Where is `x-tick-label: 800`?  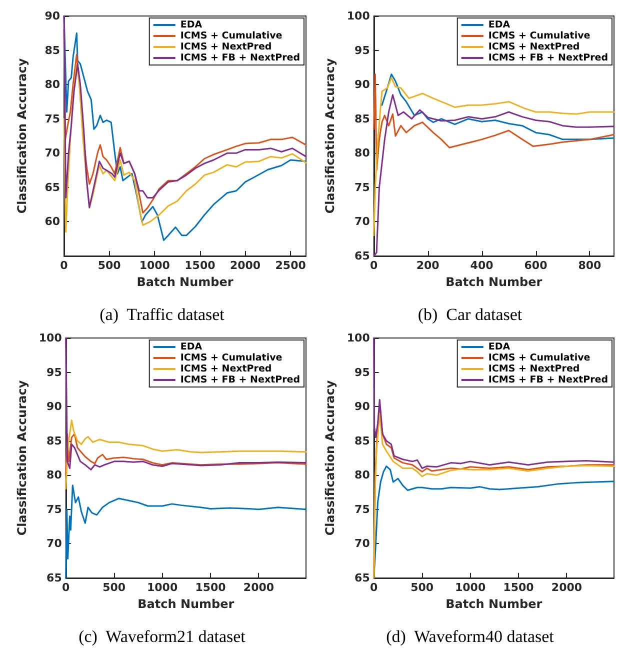
x-tick-label: 800 is located at coordinates (590, 265).